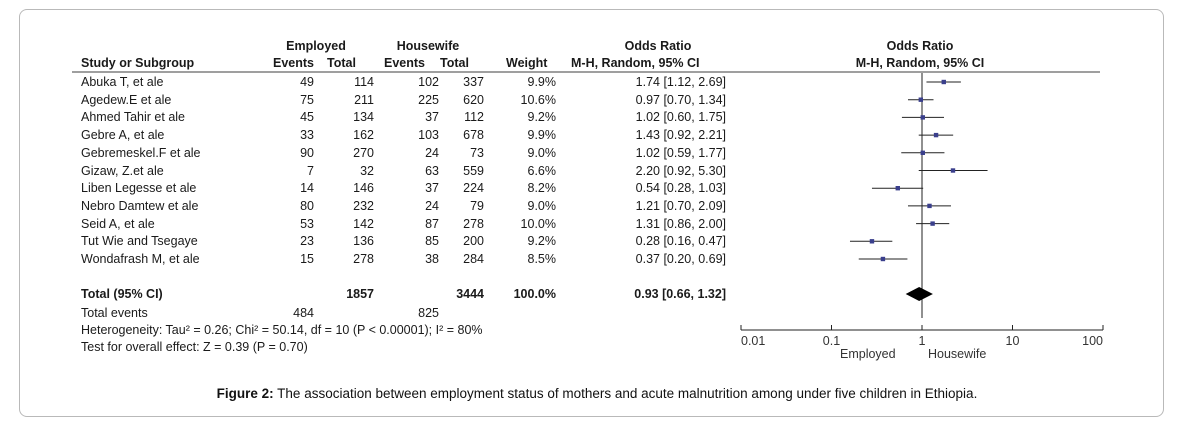  What do you see at coordinates (473, 259) in the screenshot?
I see `total-housewife: 284` at bounding box center [473, 259].